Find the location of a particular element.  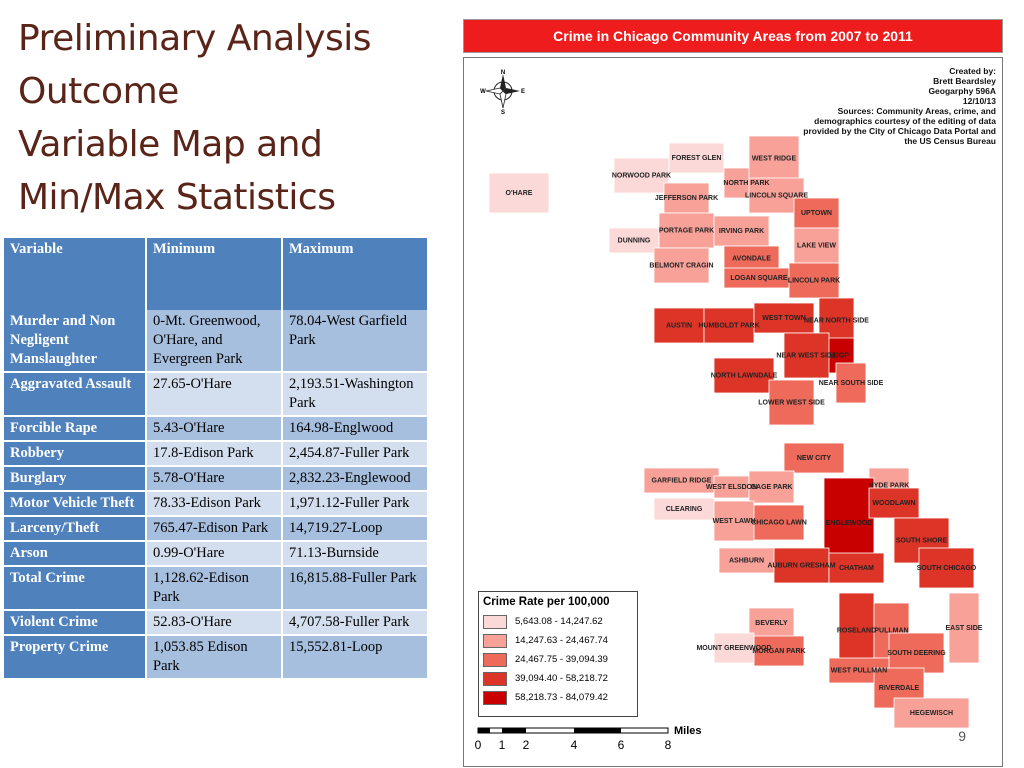

maximum-cell: 2,193.51-Washington Park is located at coordinates (355, 394).